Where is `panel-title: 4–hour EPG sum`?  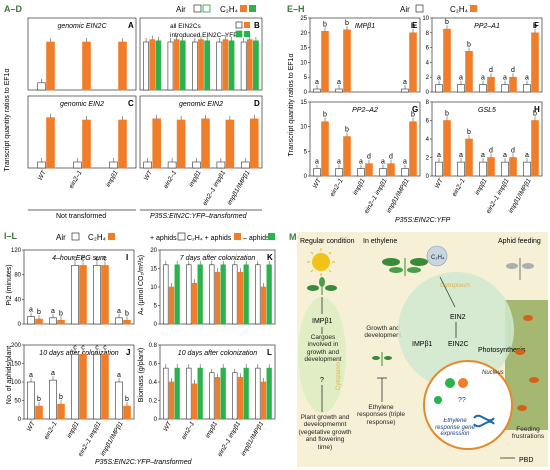
panel-title: 4–hour EPG sum is located at coordinates (79, 258).